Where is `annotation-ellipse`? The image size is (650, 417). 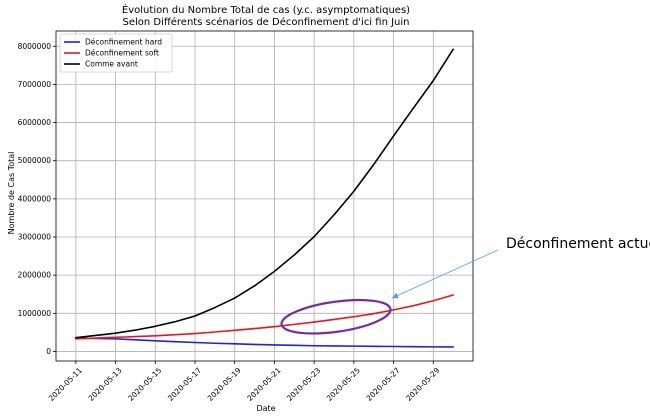 annotation-ellipse is located at coordinates (336, 316).